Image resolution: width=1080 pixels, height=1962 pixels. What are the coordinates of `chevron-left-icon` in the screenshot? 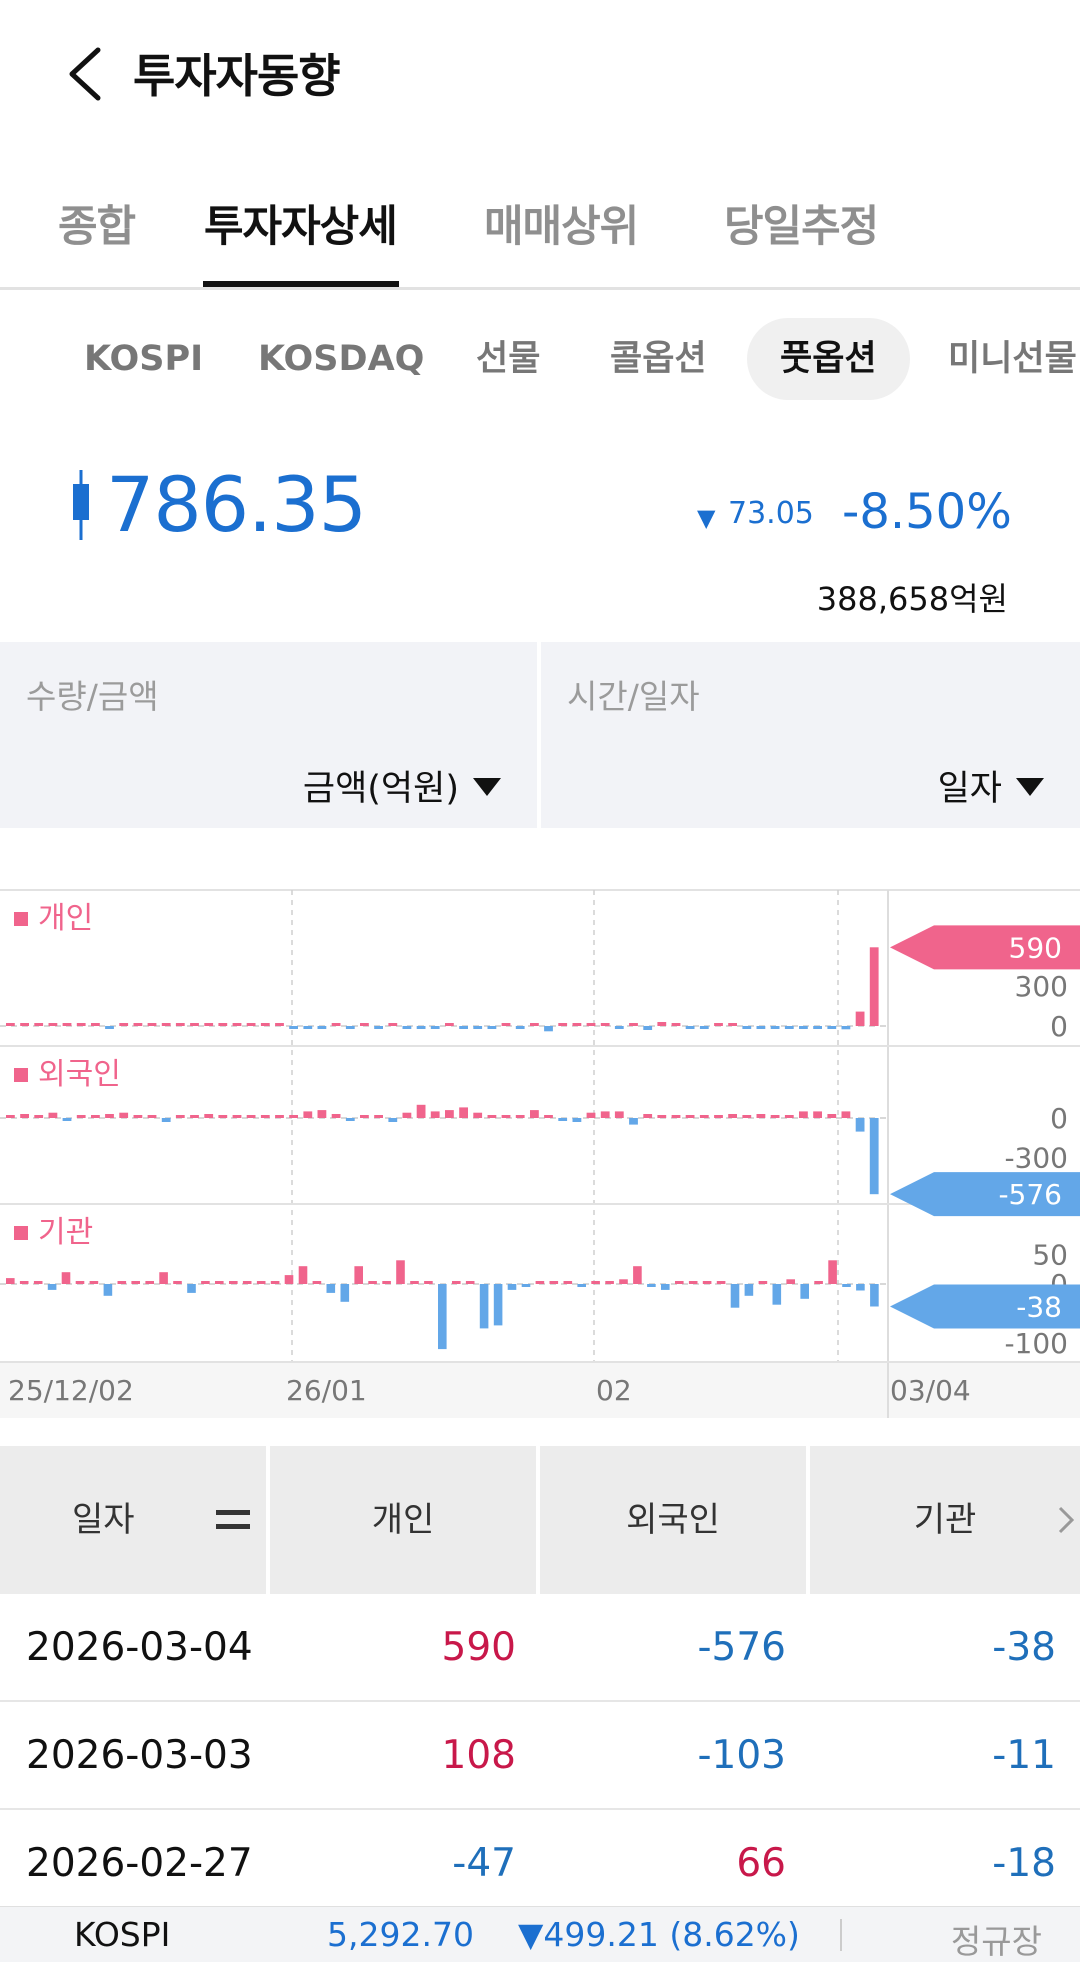 It's located at (87, 74).